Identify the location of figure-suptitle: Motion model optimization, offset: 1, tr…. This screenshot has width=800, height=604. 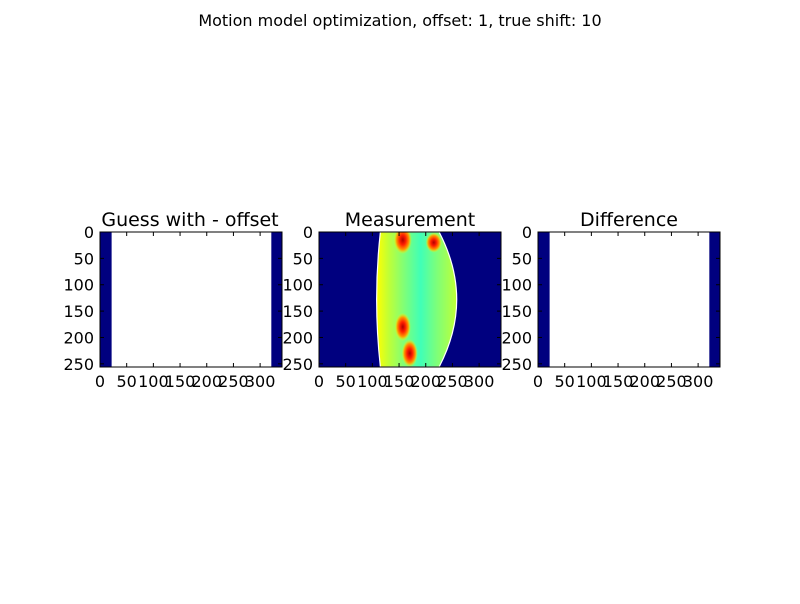
(399, 20).